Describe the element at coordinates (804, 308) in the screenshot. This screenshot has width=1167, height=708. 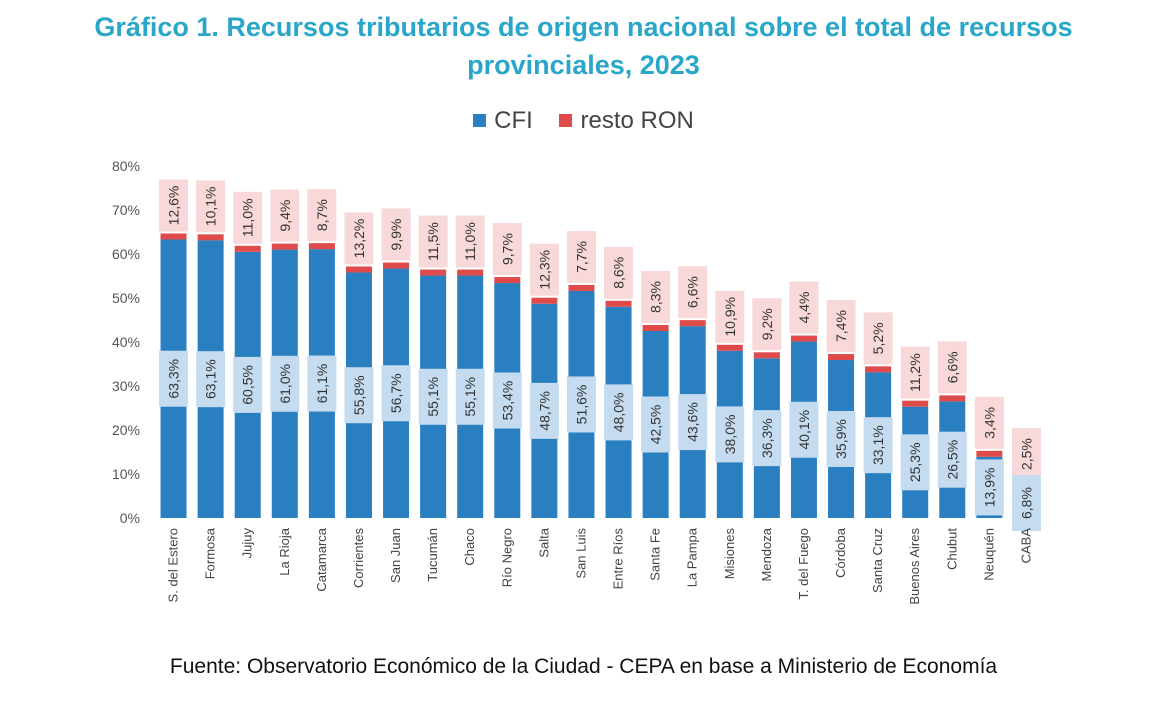
I see `data-label-resto-ron: 4,4%` at that location.